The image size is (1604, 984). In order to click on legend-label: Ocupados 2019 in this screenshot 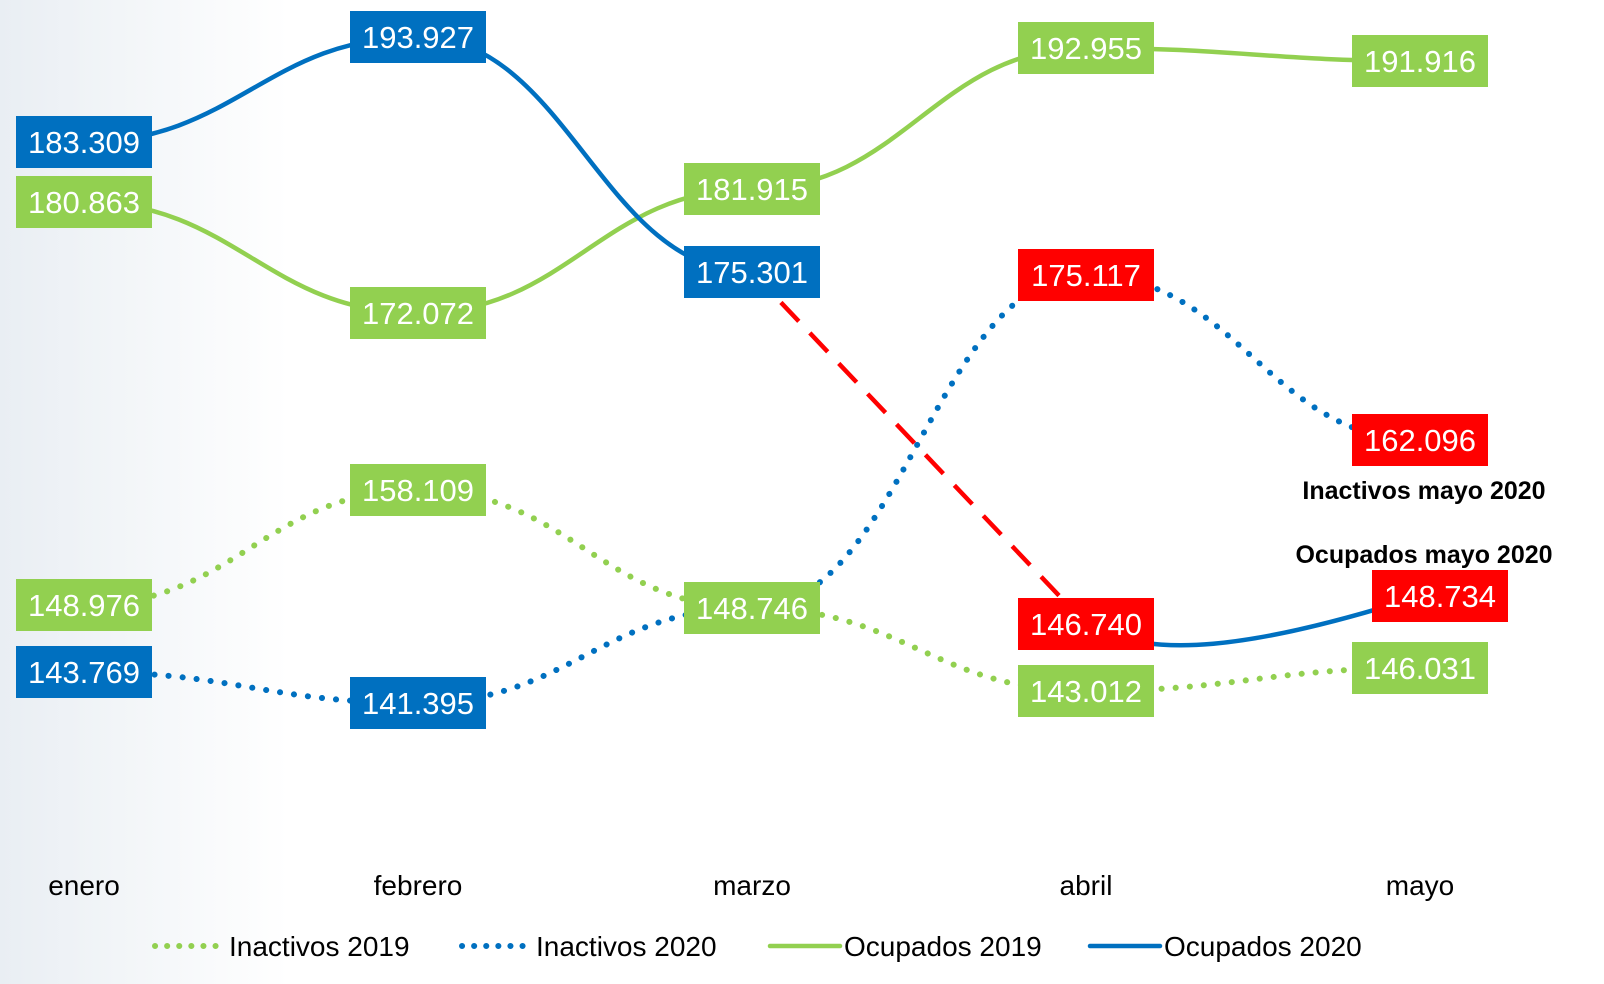, I will do `click(943, 946)`.